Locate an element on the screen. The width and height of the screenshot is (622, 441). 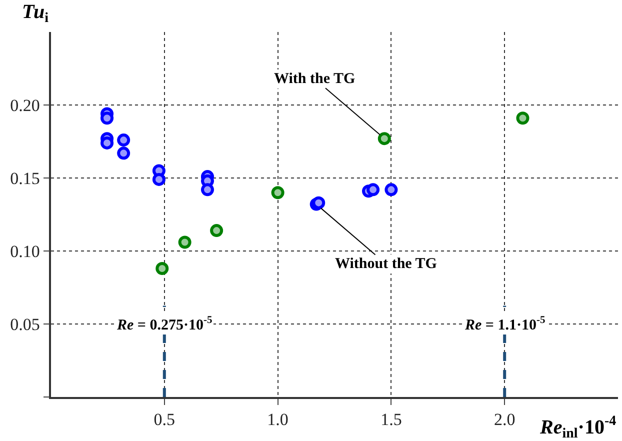
x-tick-label: 2.0 is located at coordinates (505, 420).